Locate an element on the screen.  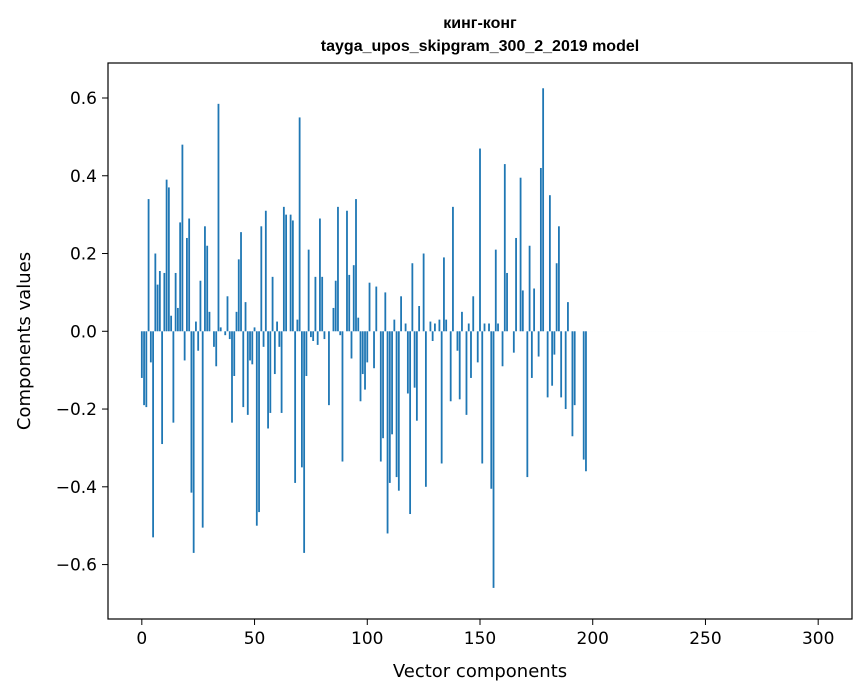
y-axis-ticks: −0.6 −0.4 −0.2 0.0 0.2 0.4 0.6 is located at coordinates (82, 332).